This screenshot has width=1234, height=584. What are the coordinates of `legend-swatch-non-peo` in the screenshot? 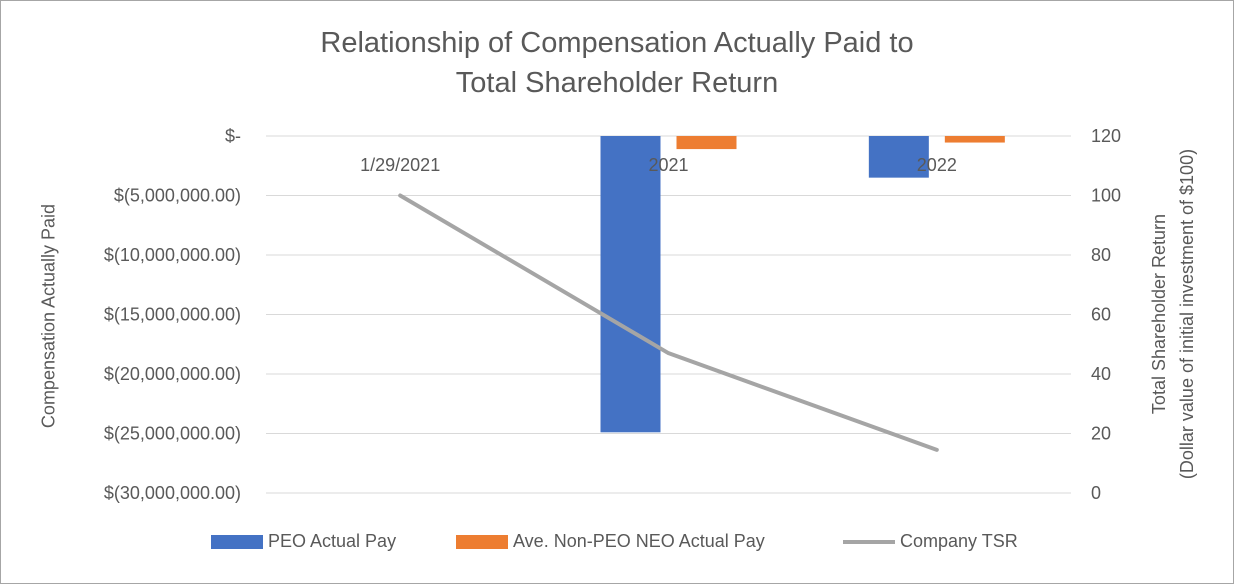 It's located at (482, 541).